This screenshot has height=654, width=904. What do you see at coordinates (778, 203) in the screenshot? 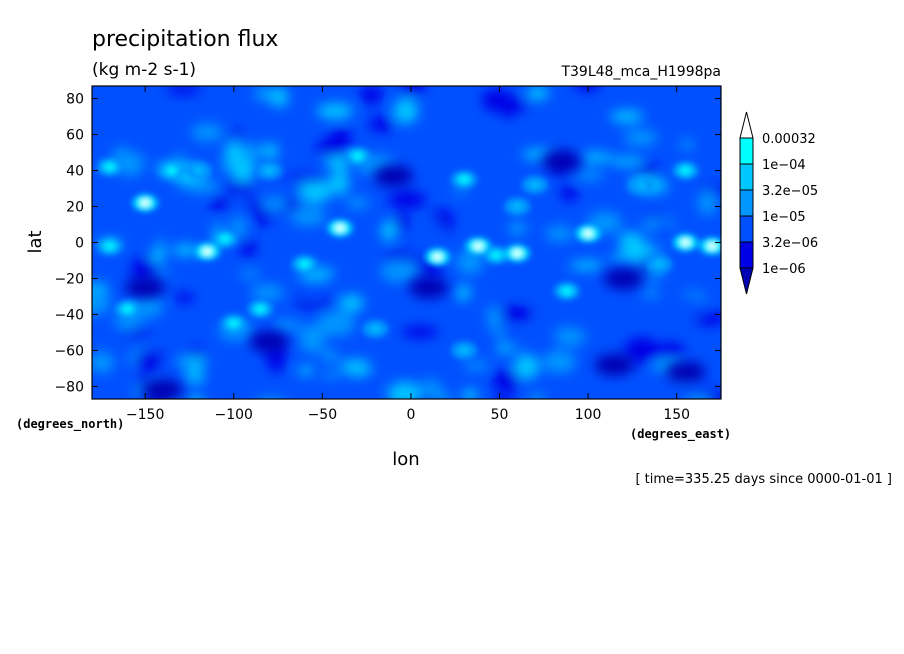
I see `colorbar: 0.00032 1e−04 3.2e−05 1e−05 3.2e−06 1e−06` at bounding box center [778, 203].